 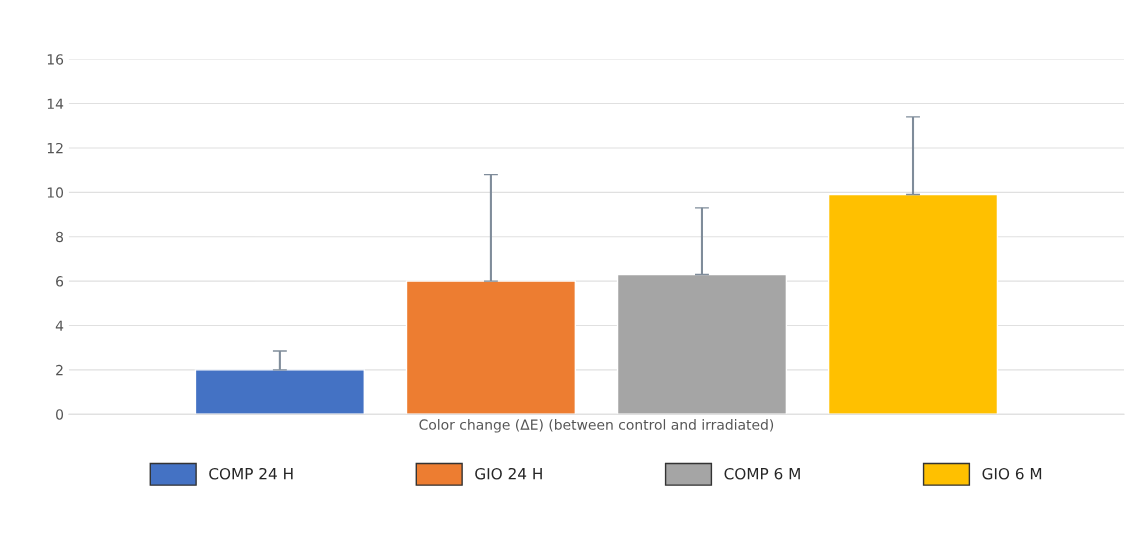 I want to click on y-tick-label: 14, so click(x=55, y=103).